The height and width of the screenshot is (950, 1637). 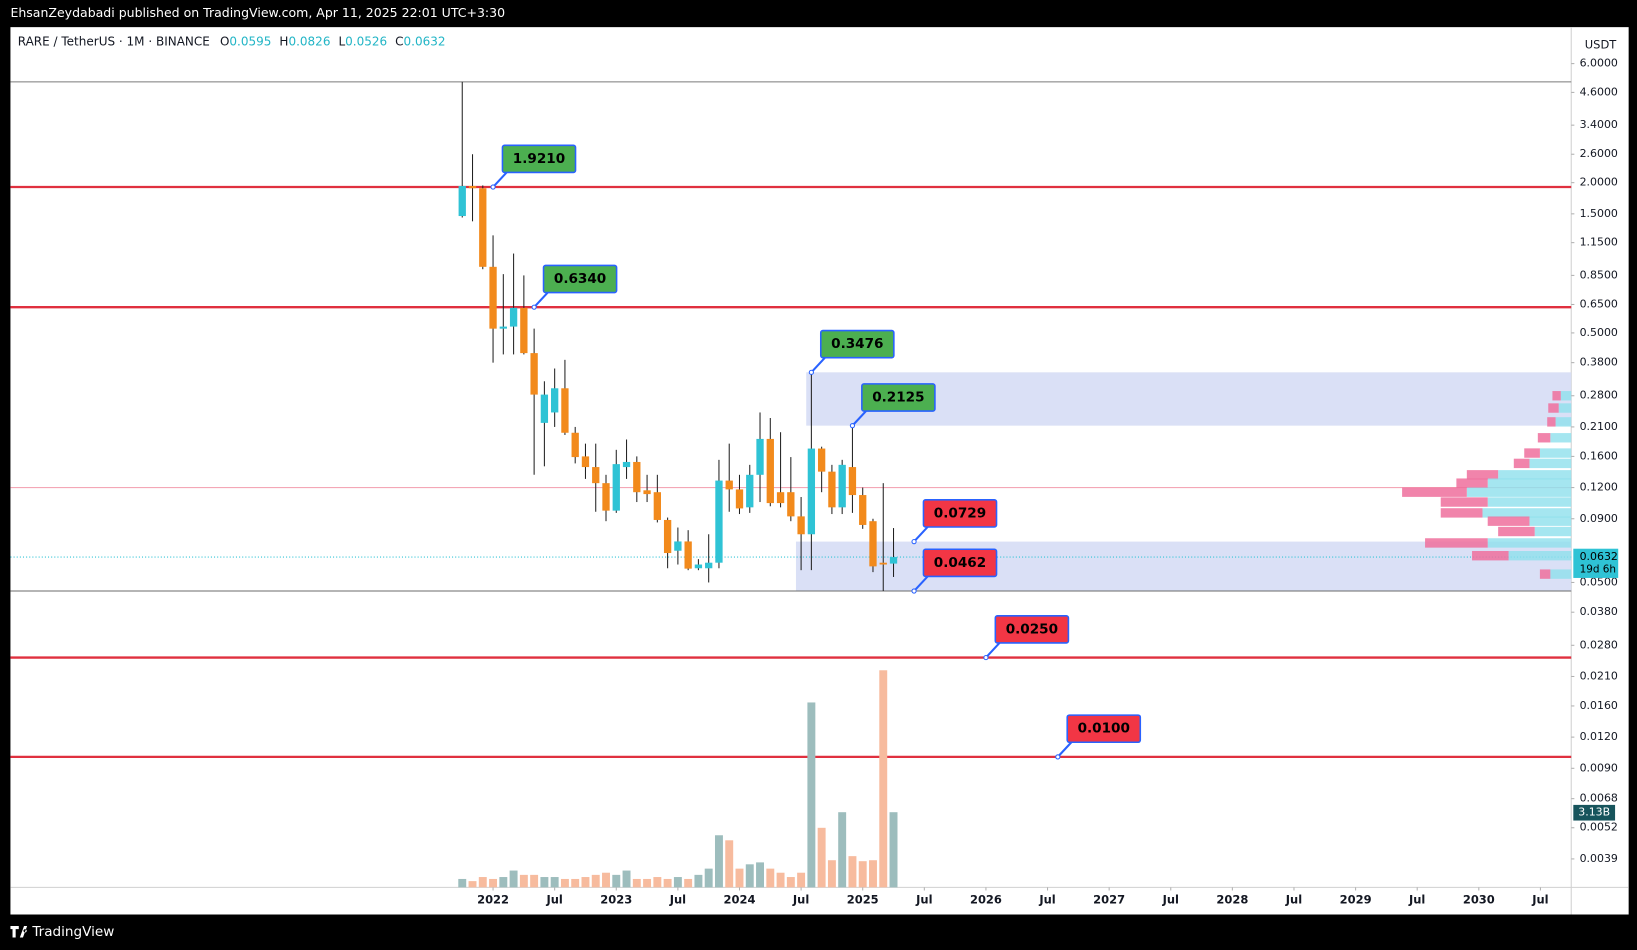 What do you see at coordinates (1599, 827) in the screenshot?
I see `y-tick-label: 0.0052` at bounding box center [1599, 827].